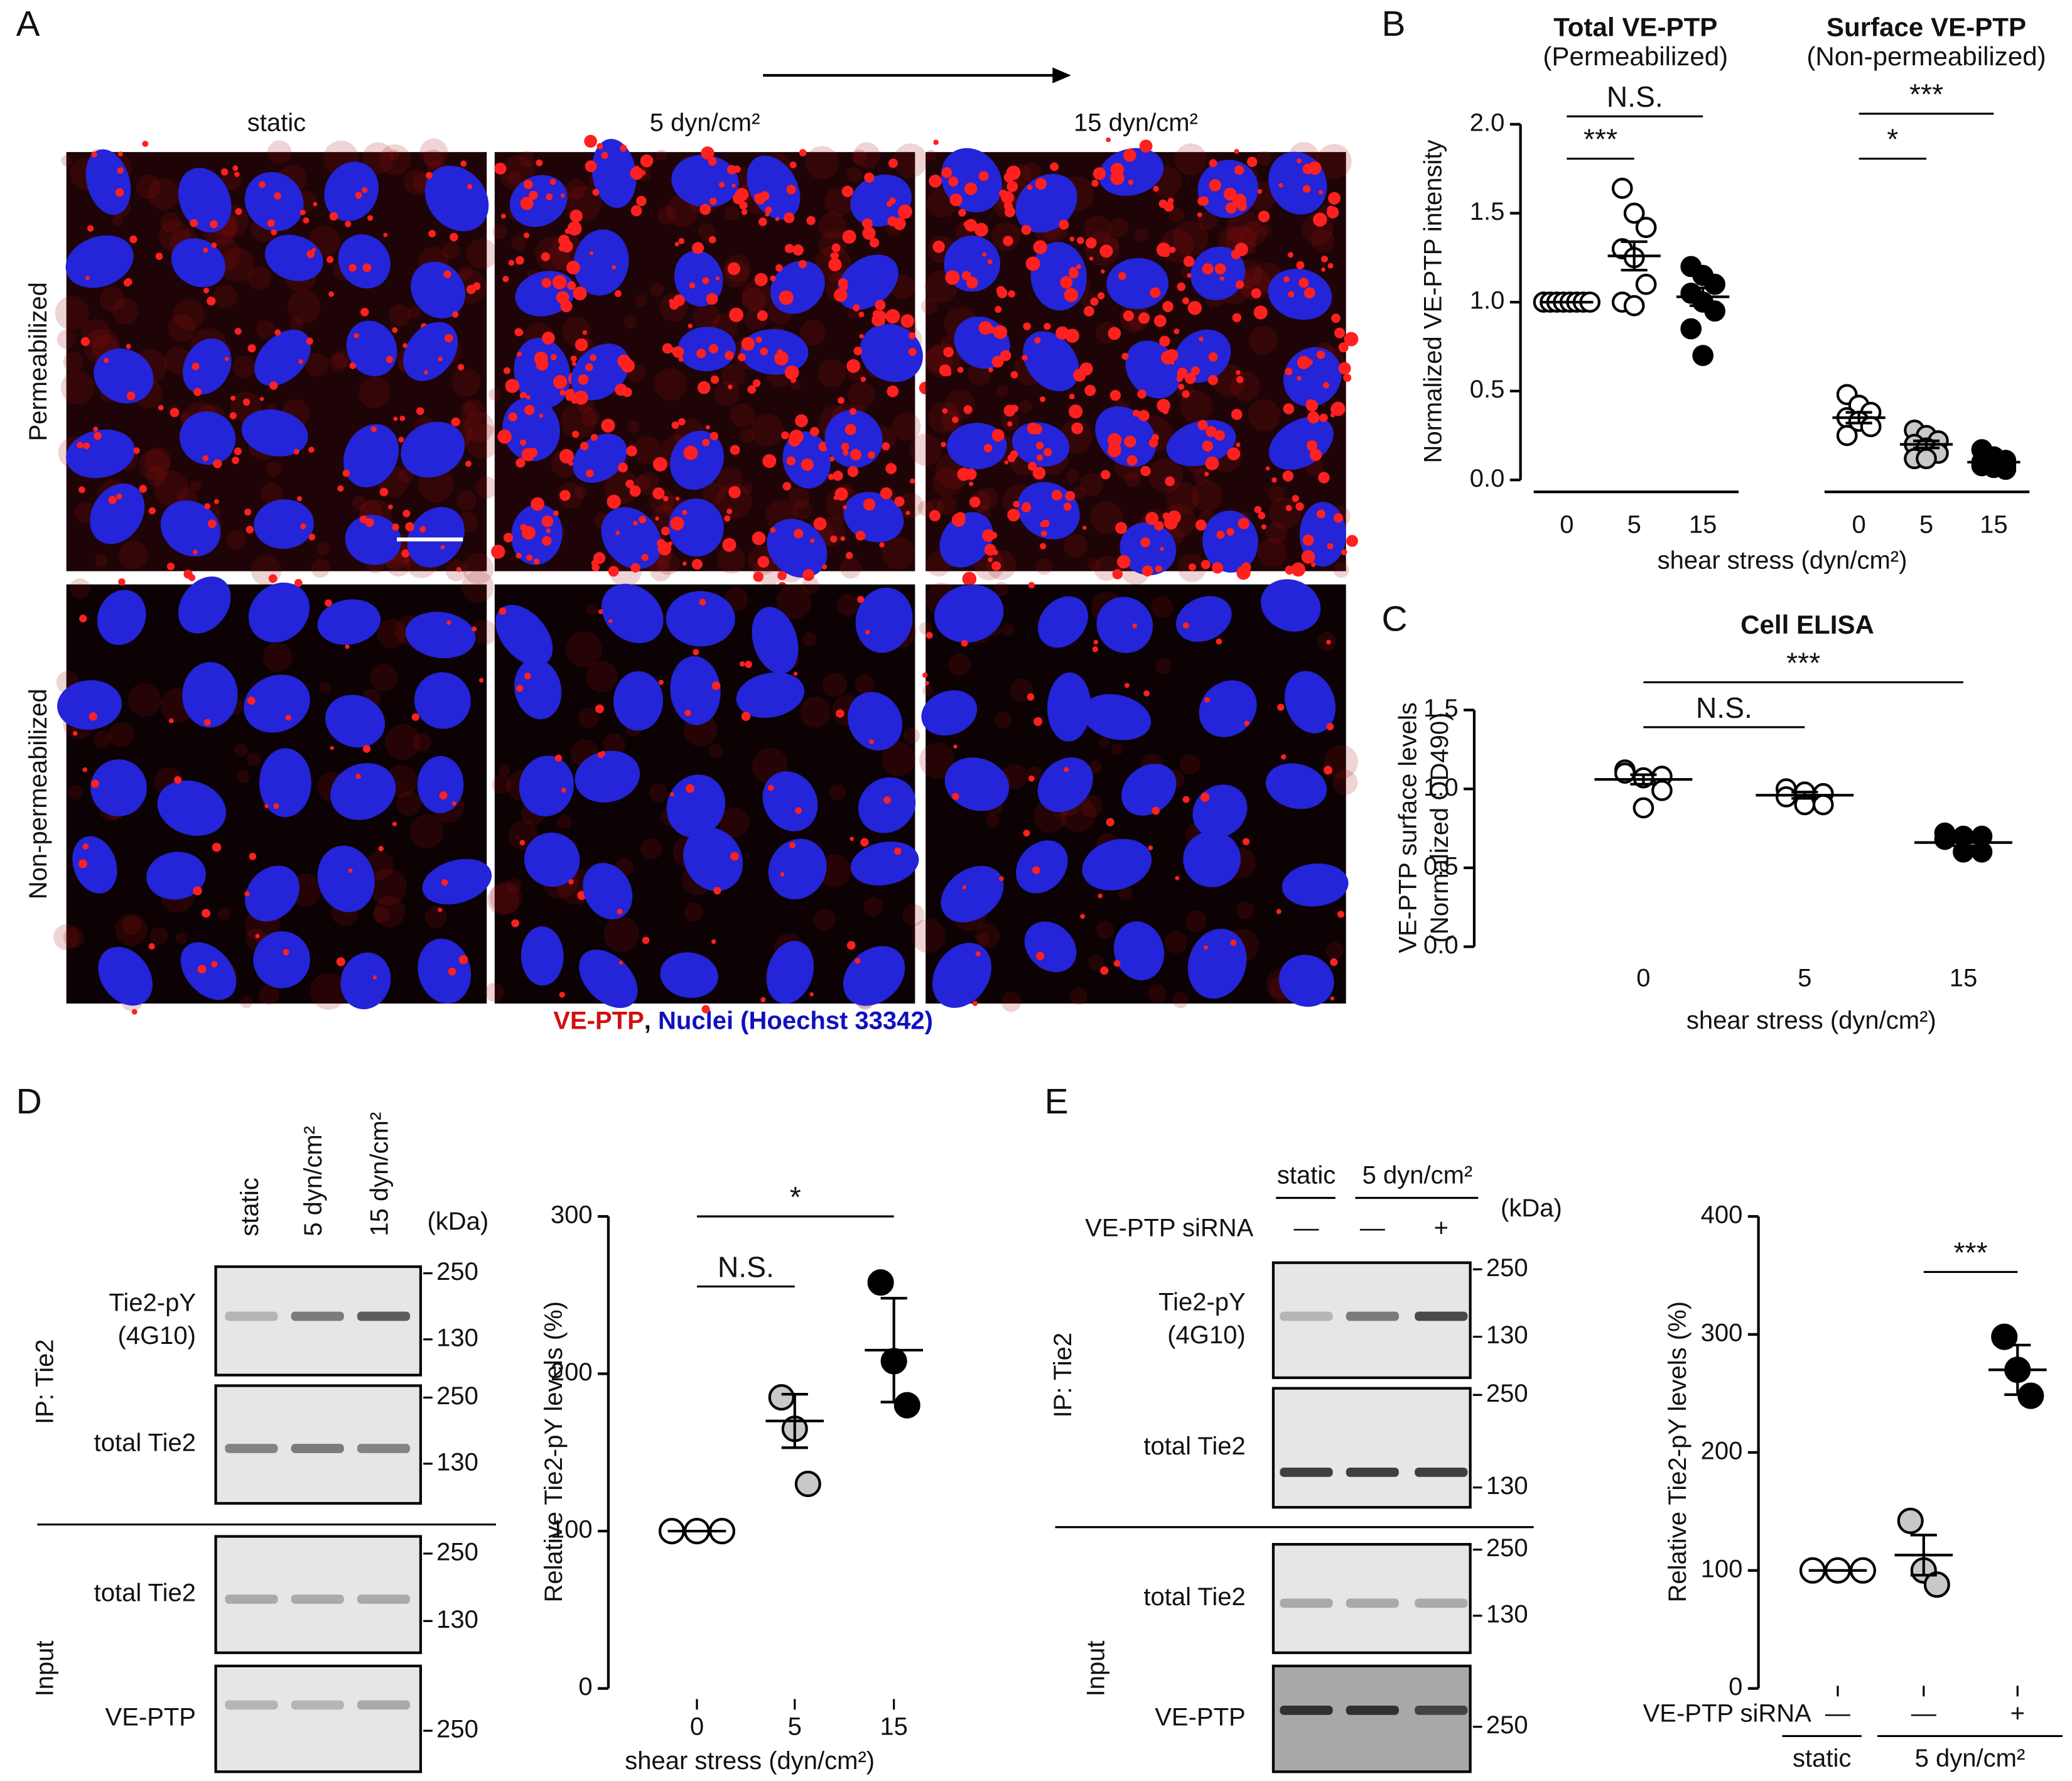  I want to click on error-bar, so click(1635, 256).